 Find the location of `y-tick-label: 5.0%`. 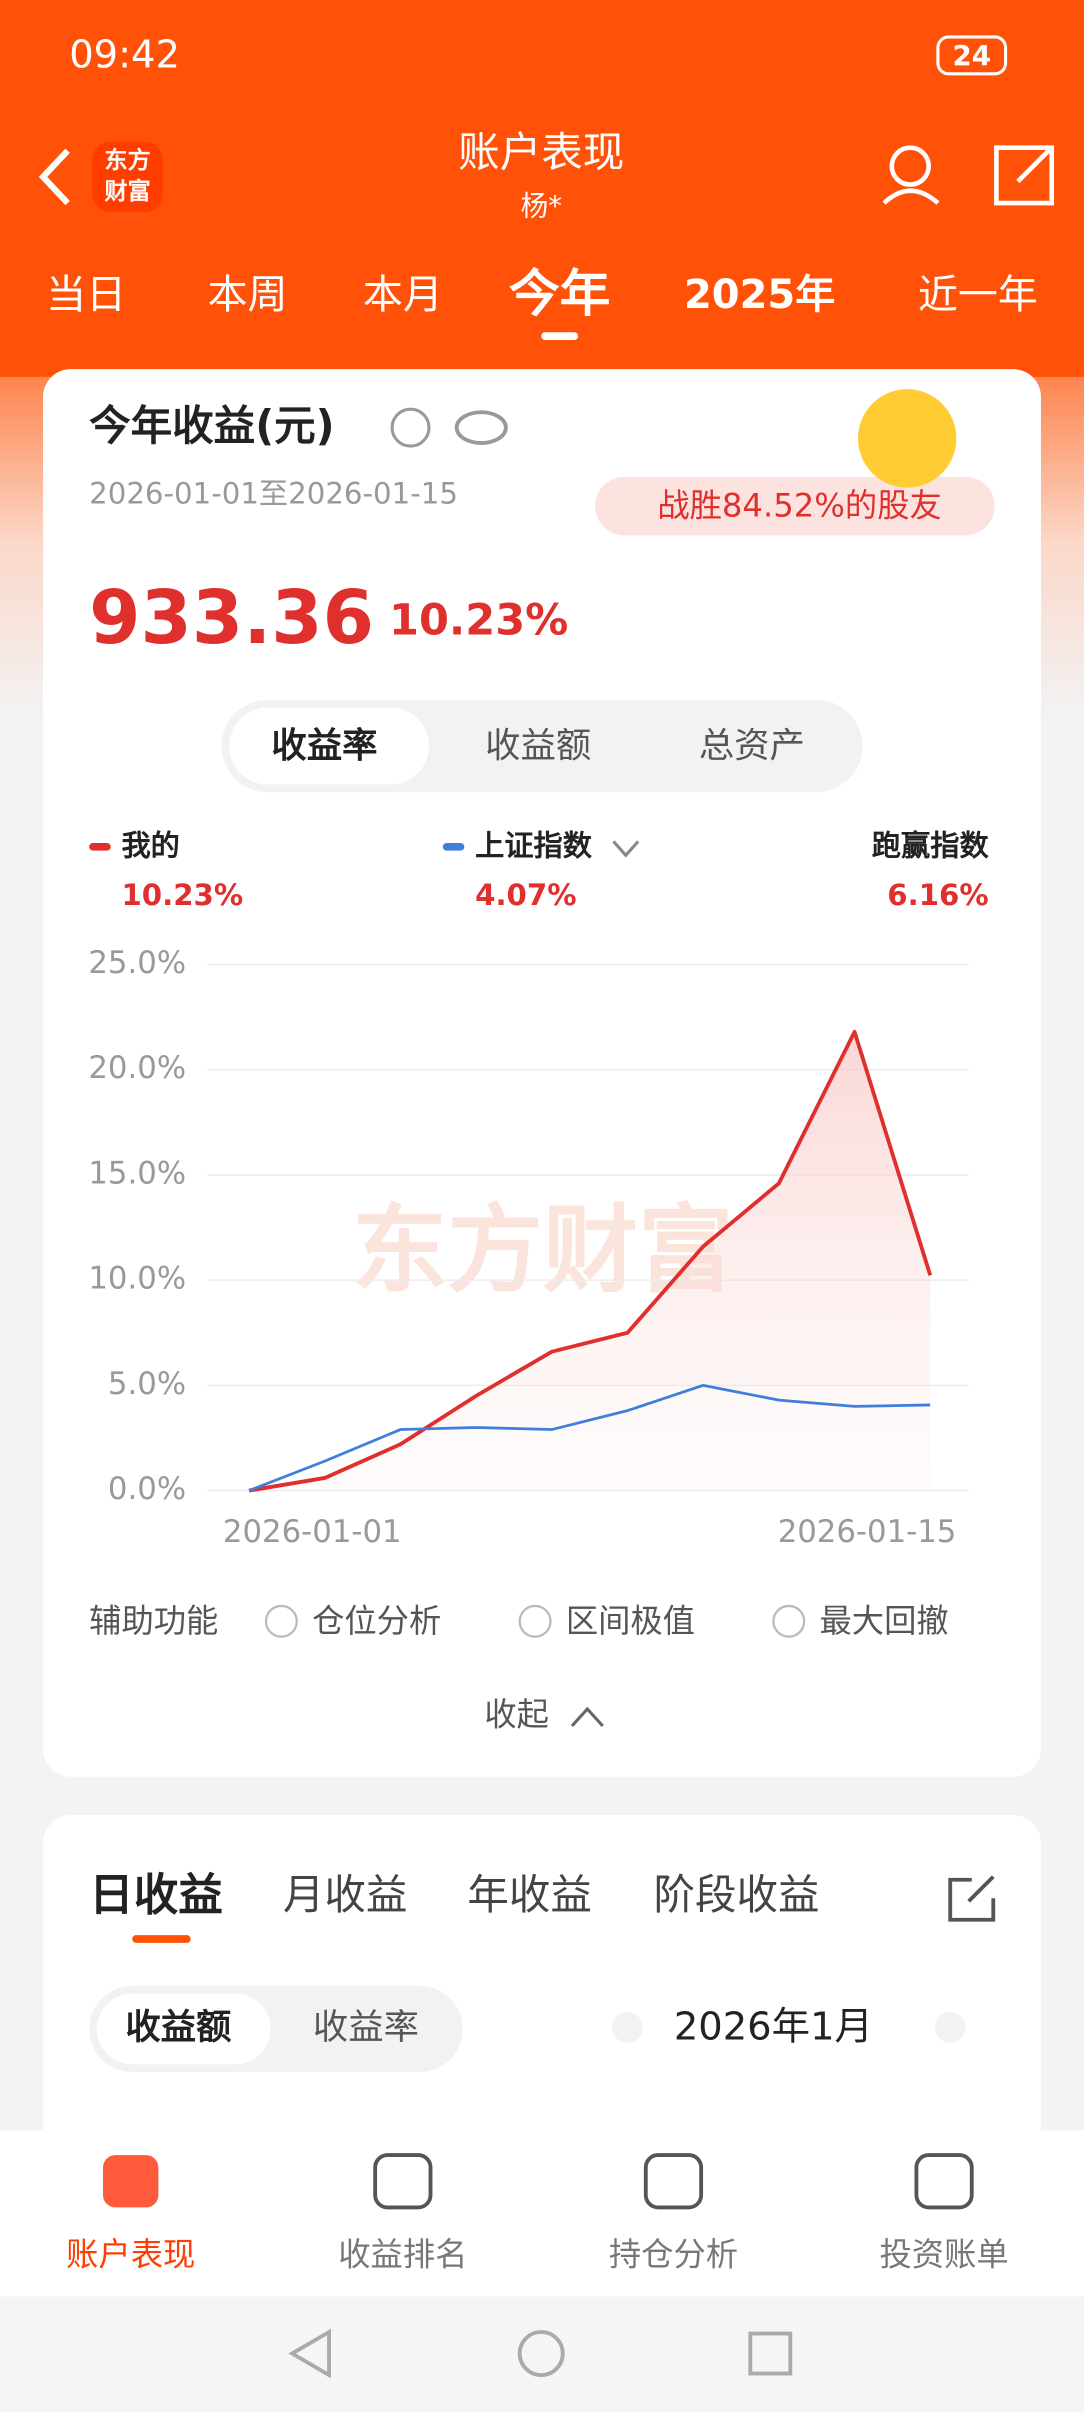

y-tick-label: 5.0% is located at coordinates (147, 1384).